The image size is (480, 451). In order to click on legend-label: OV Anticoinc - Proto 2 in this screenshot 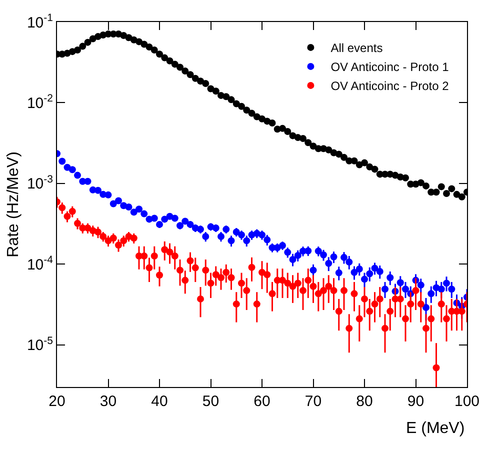, I will do `click(390, 86)`.